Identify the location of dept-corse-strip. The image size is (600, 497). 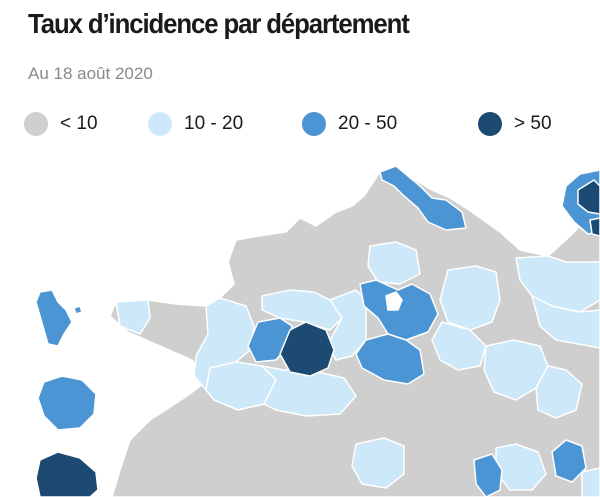
(590, 482).